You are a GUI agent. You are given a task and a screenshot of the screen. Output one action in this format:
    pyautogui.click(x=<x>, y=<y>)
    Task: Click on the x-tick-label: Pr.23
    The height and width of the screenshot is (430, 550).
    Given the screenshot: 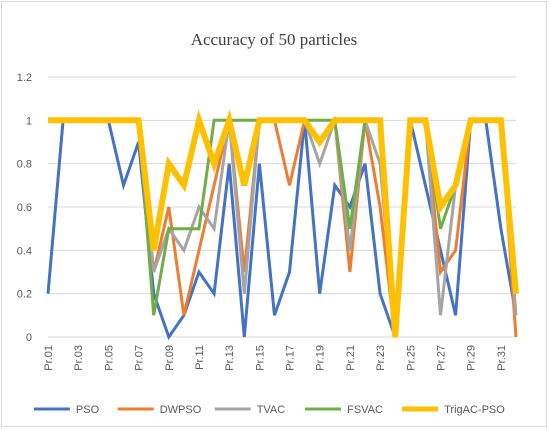 What is the action you would take?
    pyautogui.click(x=381, y=358)
    